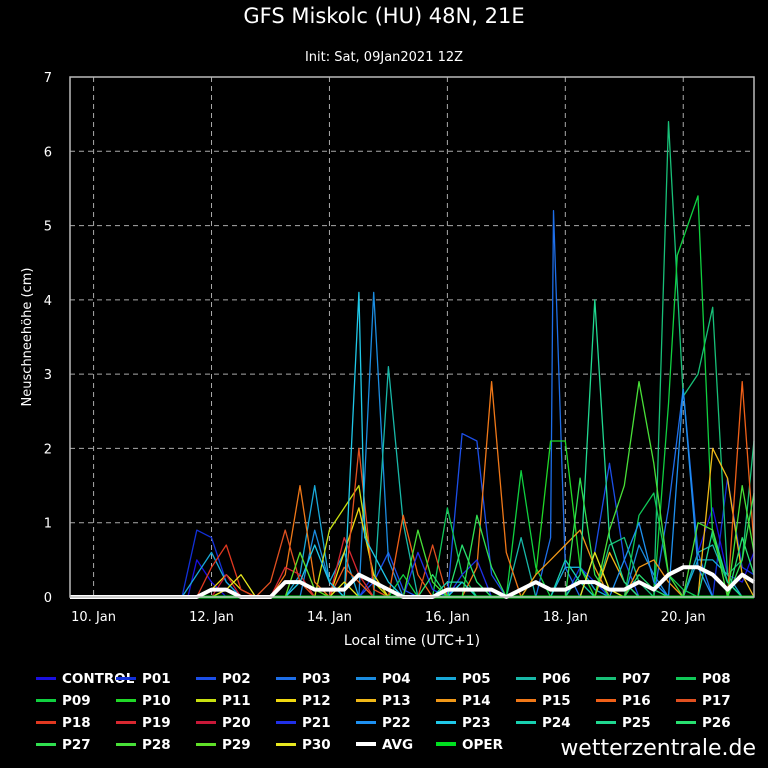 Image resolution: width=768 pixels, height=768 pixels. I want to click on legend-label: P21, so click(316, 723).